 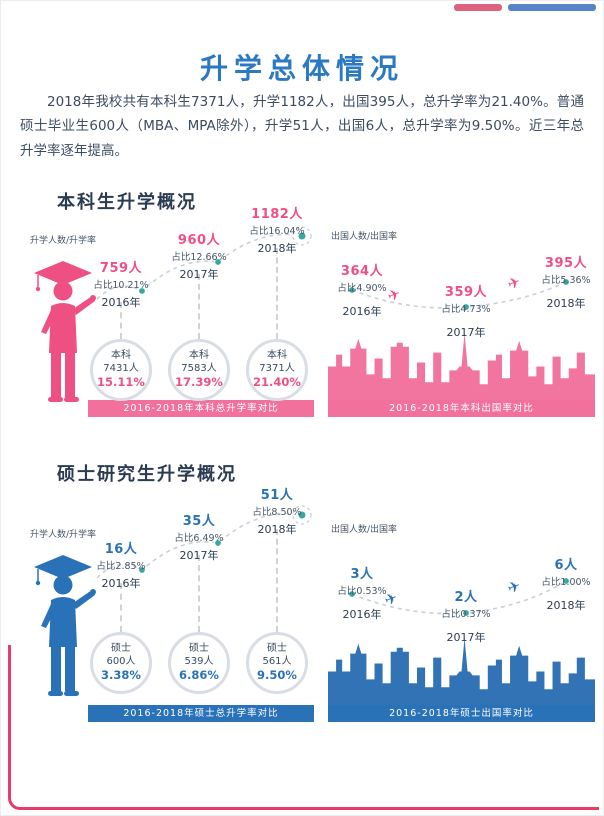 I want to click on point-count: 6人, so click(x=566, y=565).